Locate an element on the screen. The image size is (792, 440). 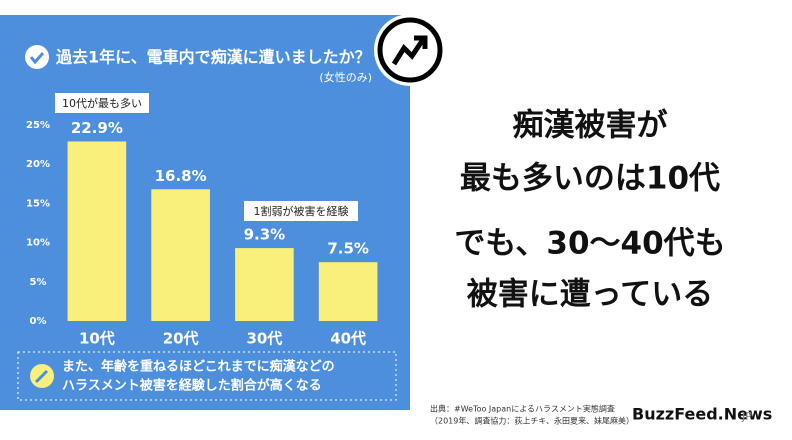
annotation: 1割弱が被害を経験 is located at coordinates (301, 211).